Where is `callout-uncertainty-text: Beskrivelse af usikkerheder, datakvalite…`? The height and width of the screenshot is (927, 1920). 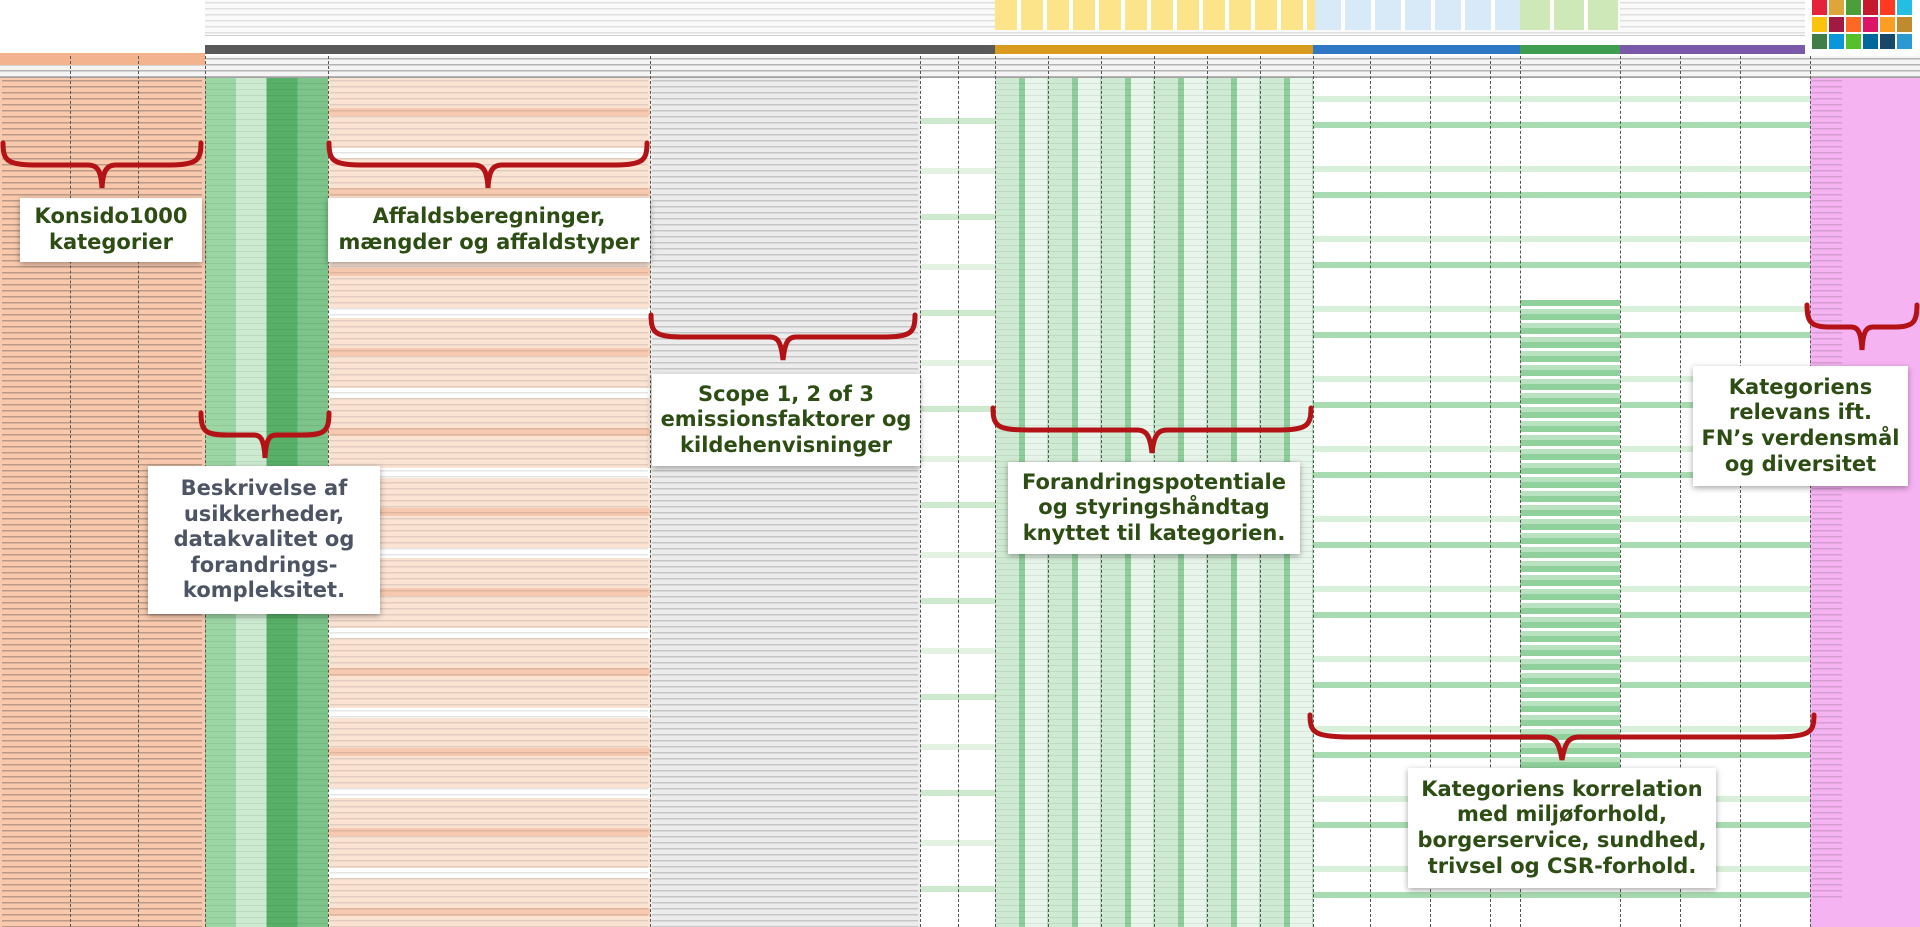
callout-uncertainty-text: Beskrivelse af usikkerheder, datakvalite… is located at coordinates (264, 539).